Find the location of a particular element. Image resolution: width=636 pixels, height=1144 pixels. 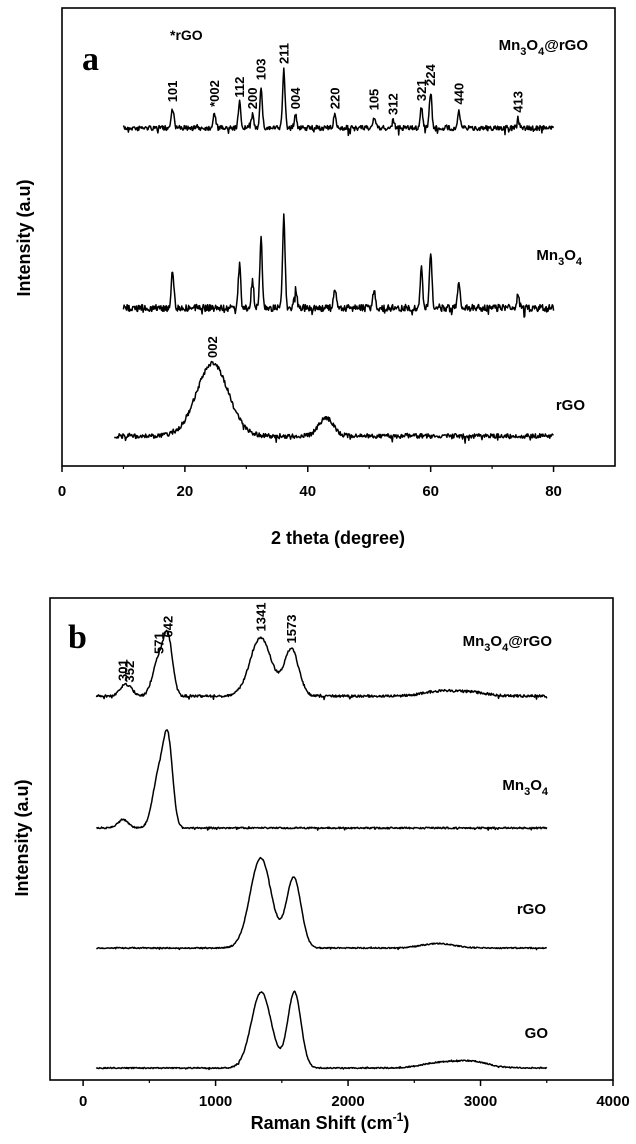

raman-x-axis-label-sup: -1 is located at coordinates (398, 1117).